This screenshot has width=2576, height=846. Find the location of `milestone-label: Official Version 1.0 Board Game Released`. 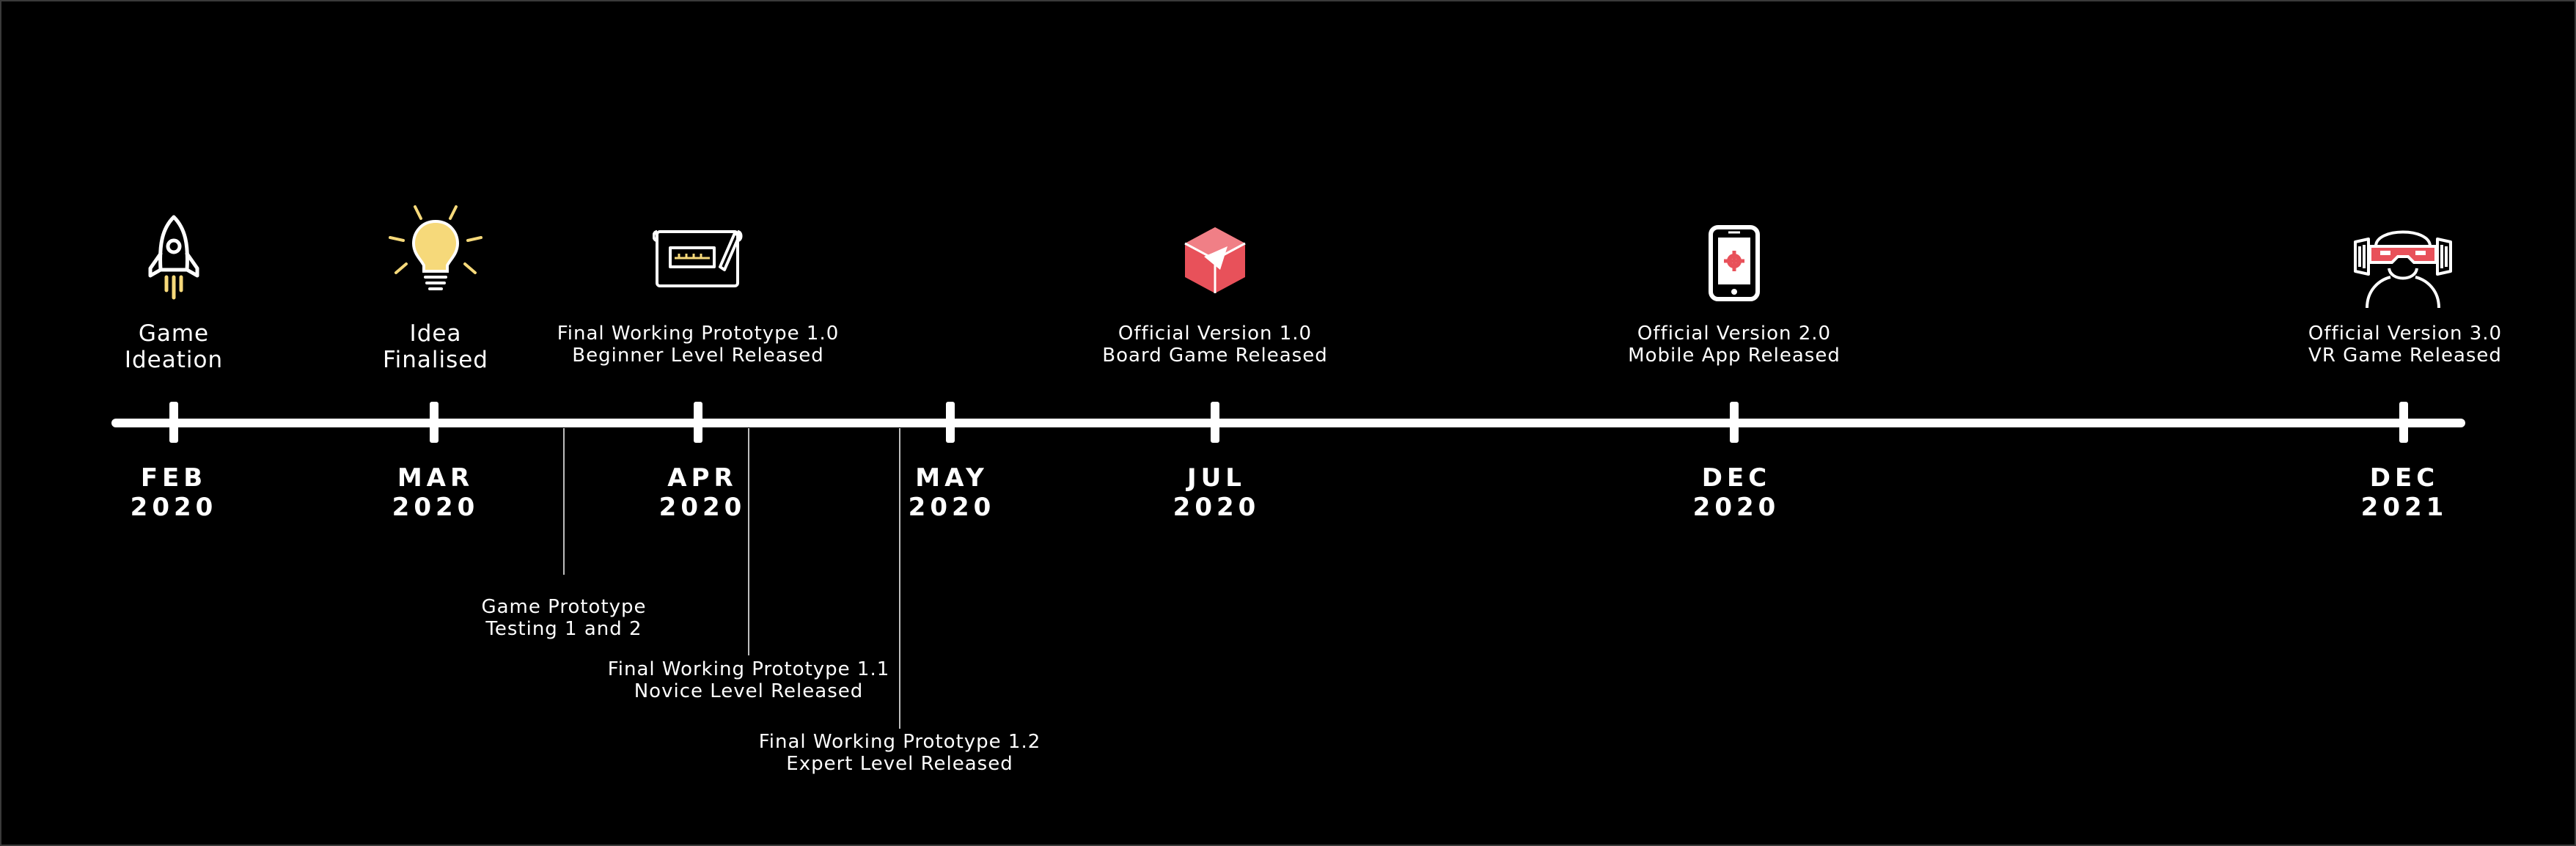

milestone-label: Official Version 1.0 Board Game Released is located at coordinates (1215, 345).